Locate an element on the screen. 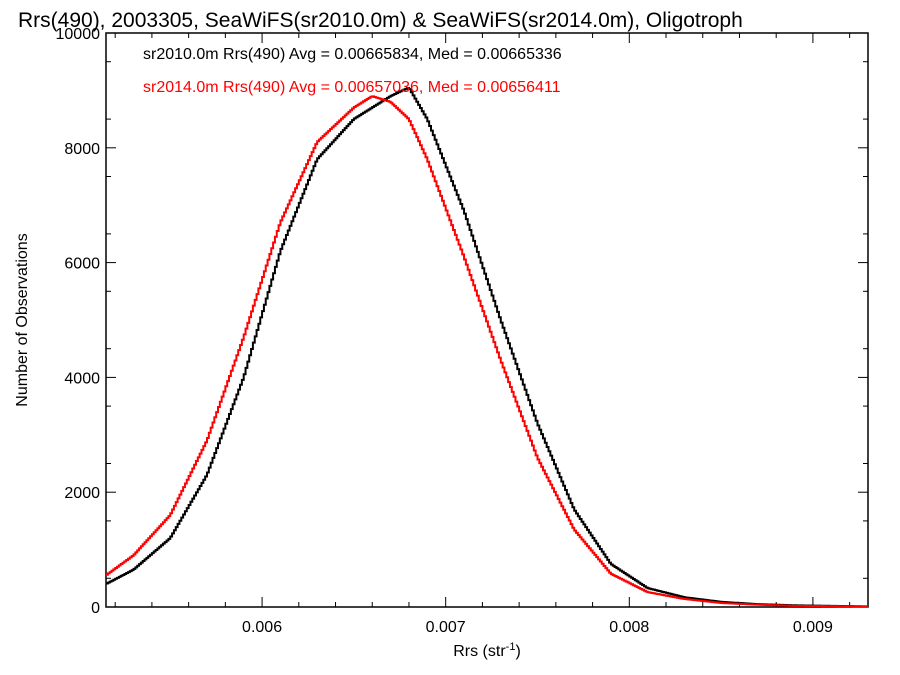  y-tick-label: 0 is located at coordinates (95, 608).